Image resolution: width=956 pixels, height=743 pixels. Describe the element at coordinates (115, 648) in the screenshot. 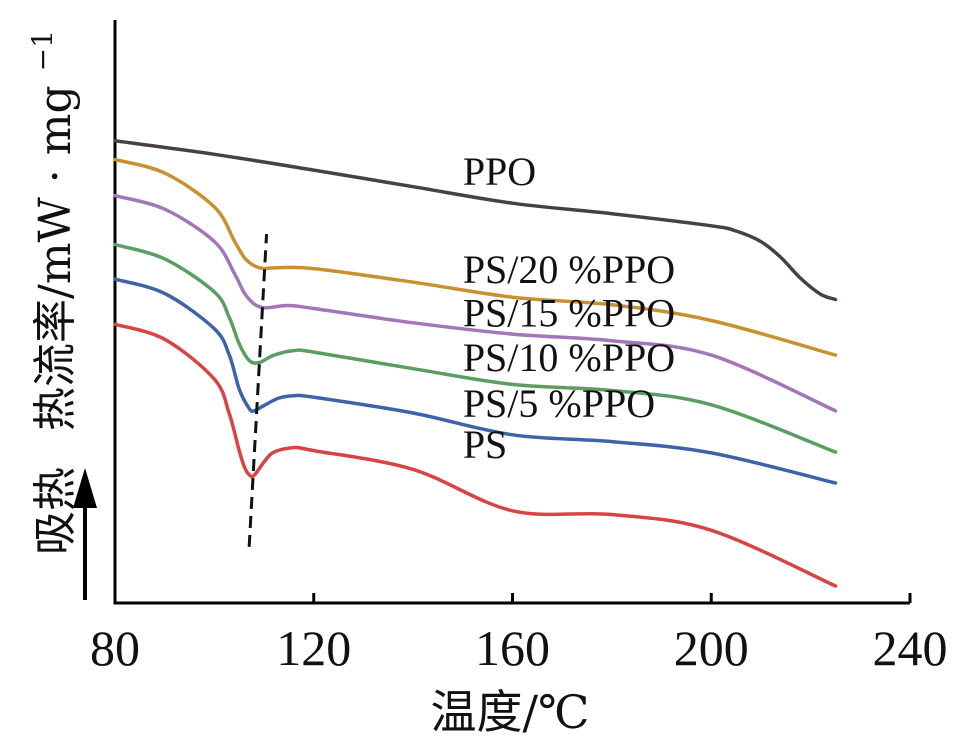

I see `x-tick-label: 80` at that location.